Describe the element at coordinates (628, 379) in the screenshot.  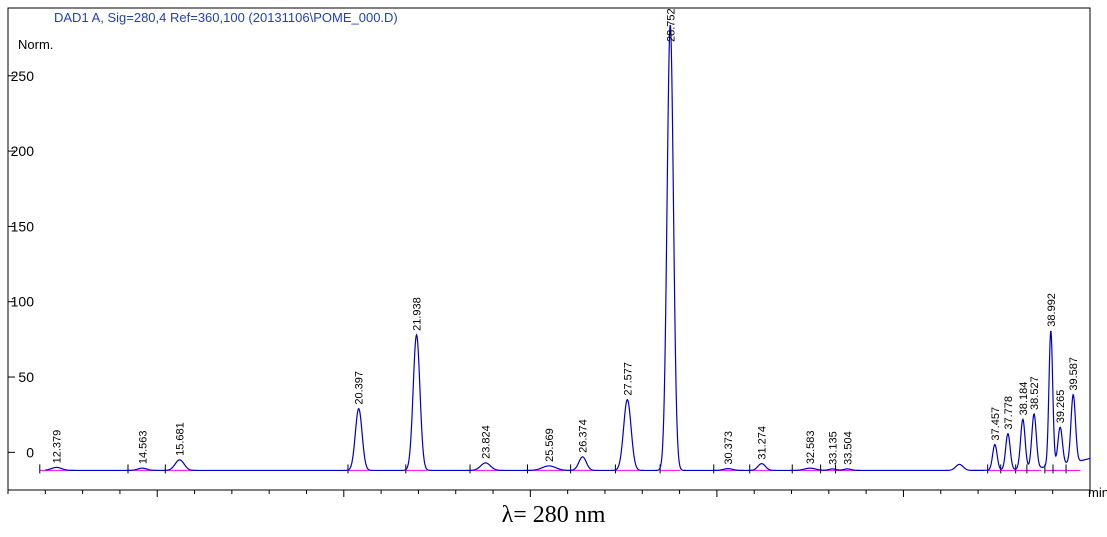
I see `peak-label-27.577: 27.577` at that location.